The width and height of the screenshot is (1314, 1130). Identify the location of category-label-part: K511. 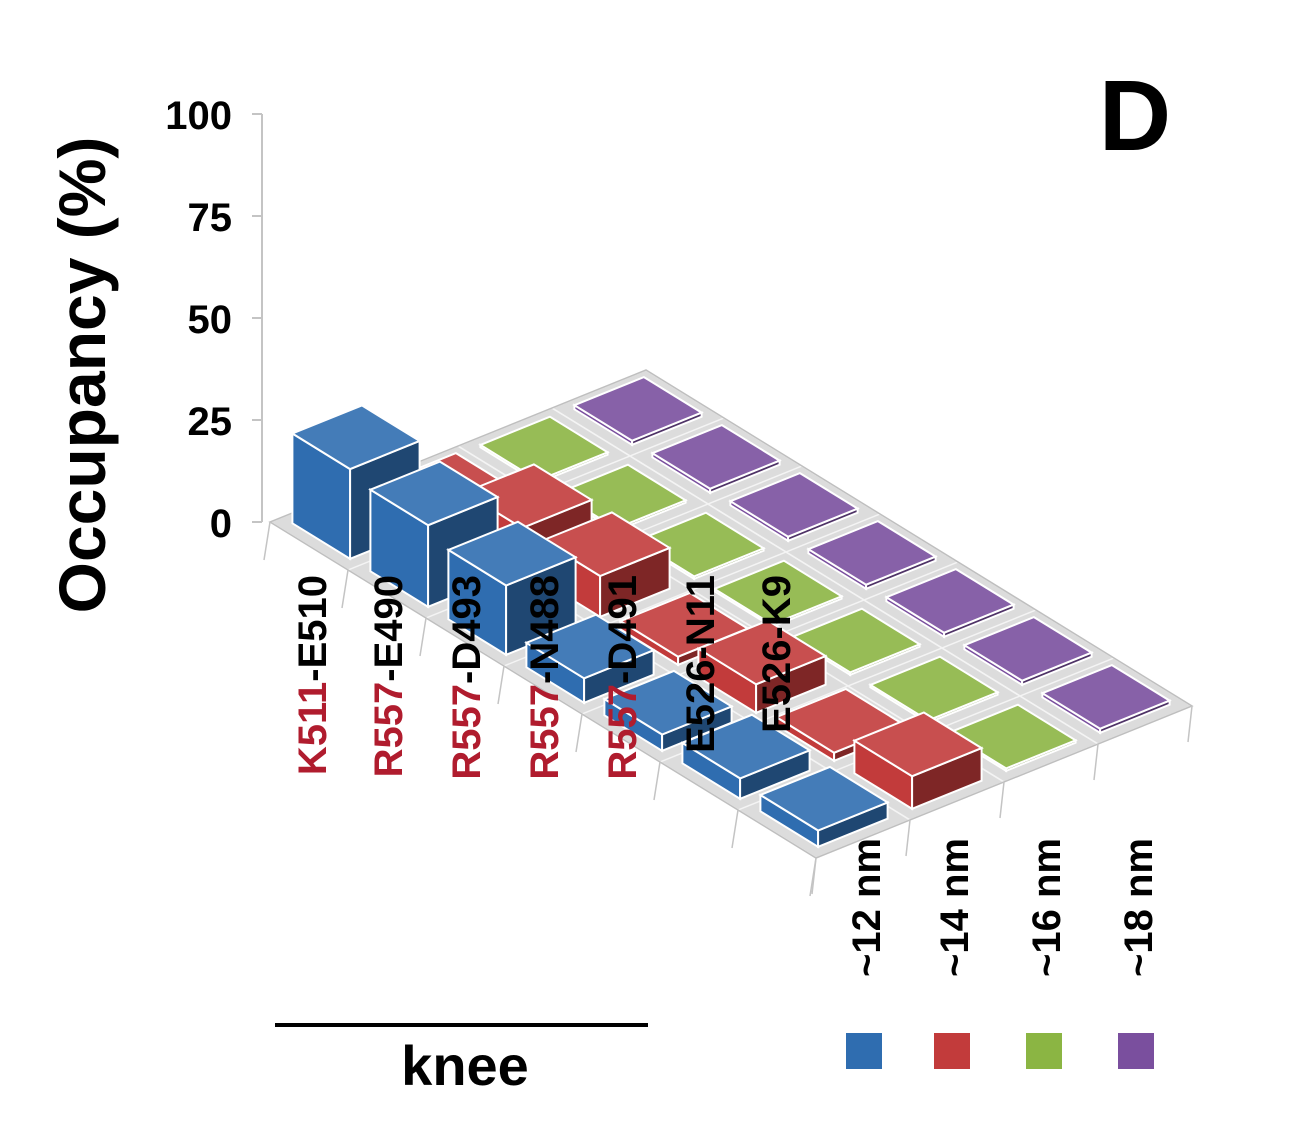
(313, 728).